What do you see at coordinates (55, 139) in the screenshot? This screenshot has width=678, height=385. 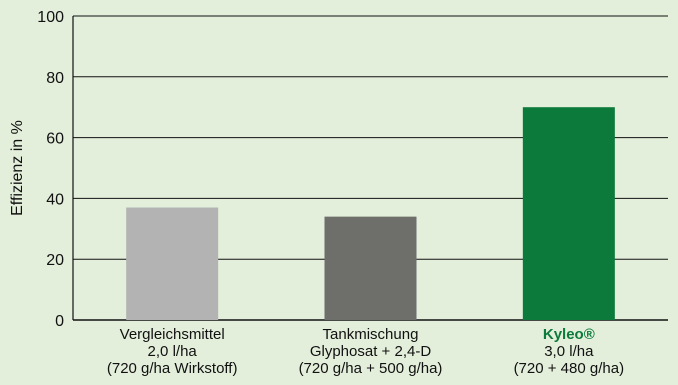 I see `y-tick-label: 60` at bounding box center [55, 139].